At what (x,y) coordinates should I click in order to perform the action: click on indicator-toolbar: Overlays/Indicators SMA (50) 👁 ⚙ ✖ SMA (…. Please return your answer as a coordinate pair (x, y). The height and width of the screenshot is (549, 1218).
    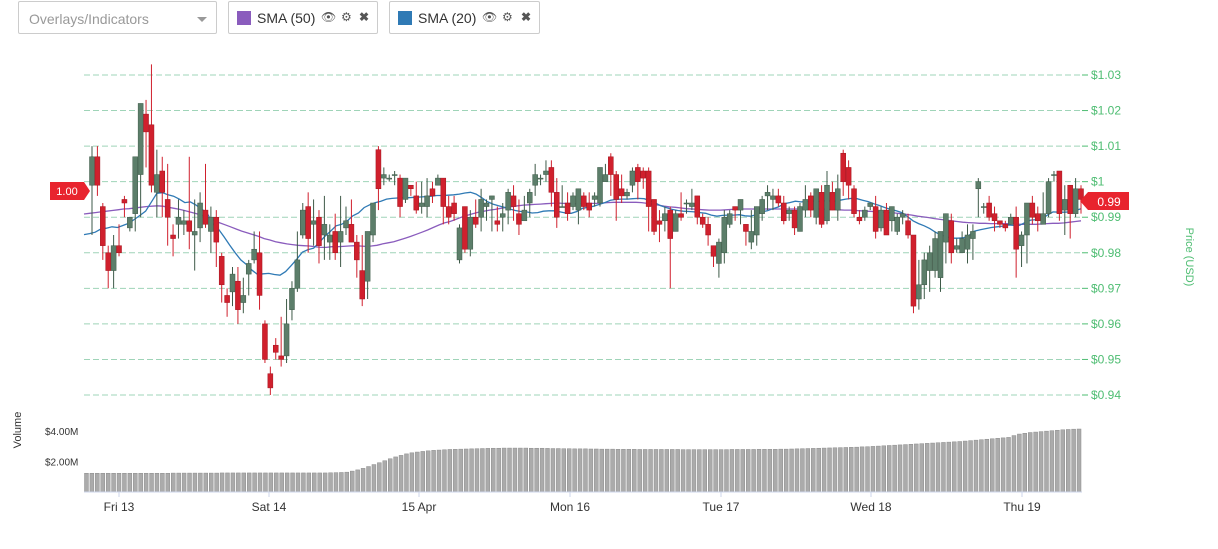
    Looking at the image, I should click on (609, 18).